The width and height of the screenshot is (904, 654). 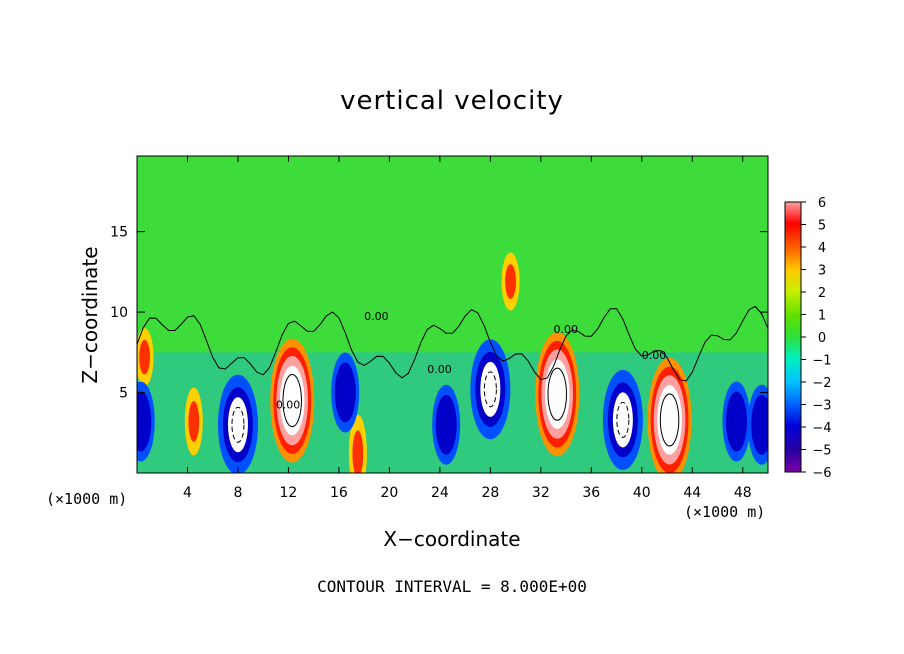 I want to click on updraft-cell-6-core, so click(x=144, y=357).